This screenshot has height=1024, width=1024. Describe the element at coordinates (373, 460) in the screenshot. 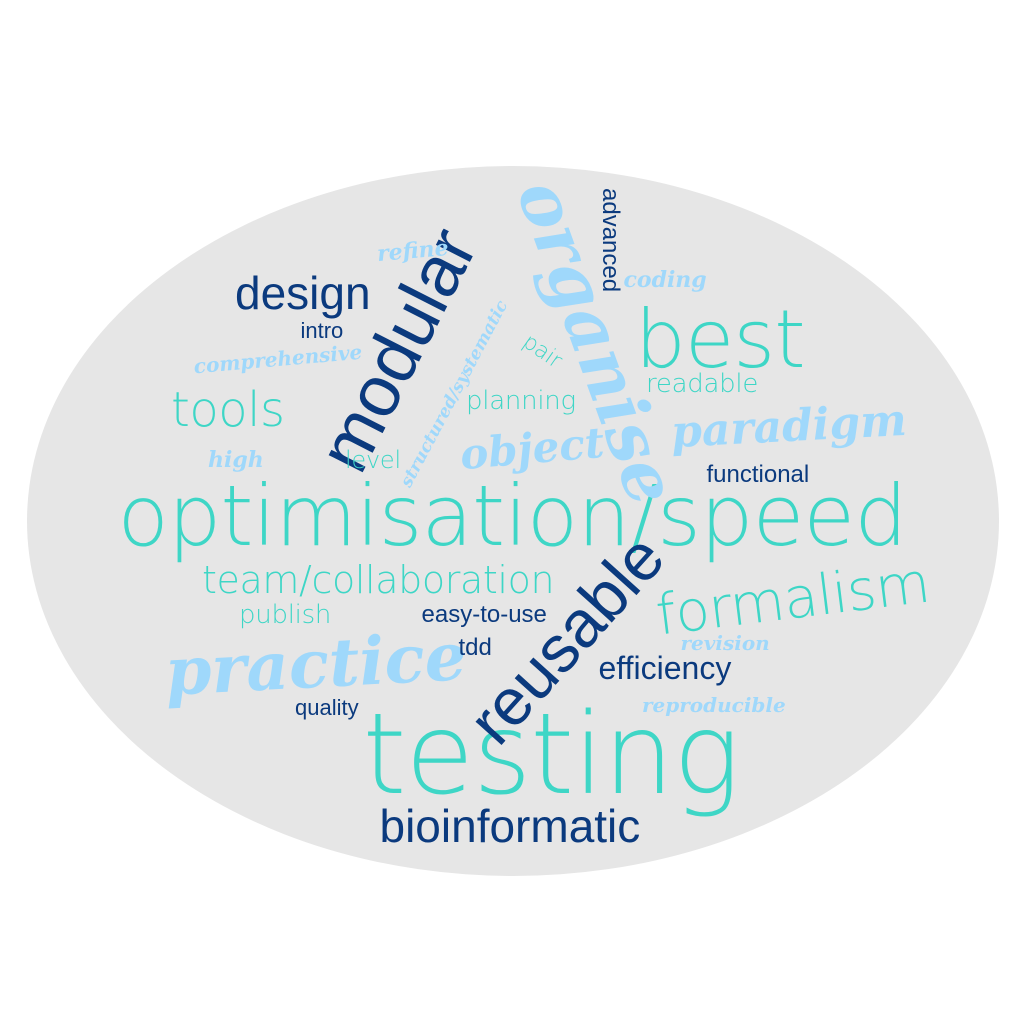

I see `word-level: level` at that location.